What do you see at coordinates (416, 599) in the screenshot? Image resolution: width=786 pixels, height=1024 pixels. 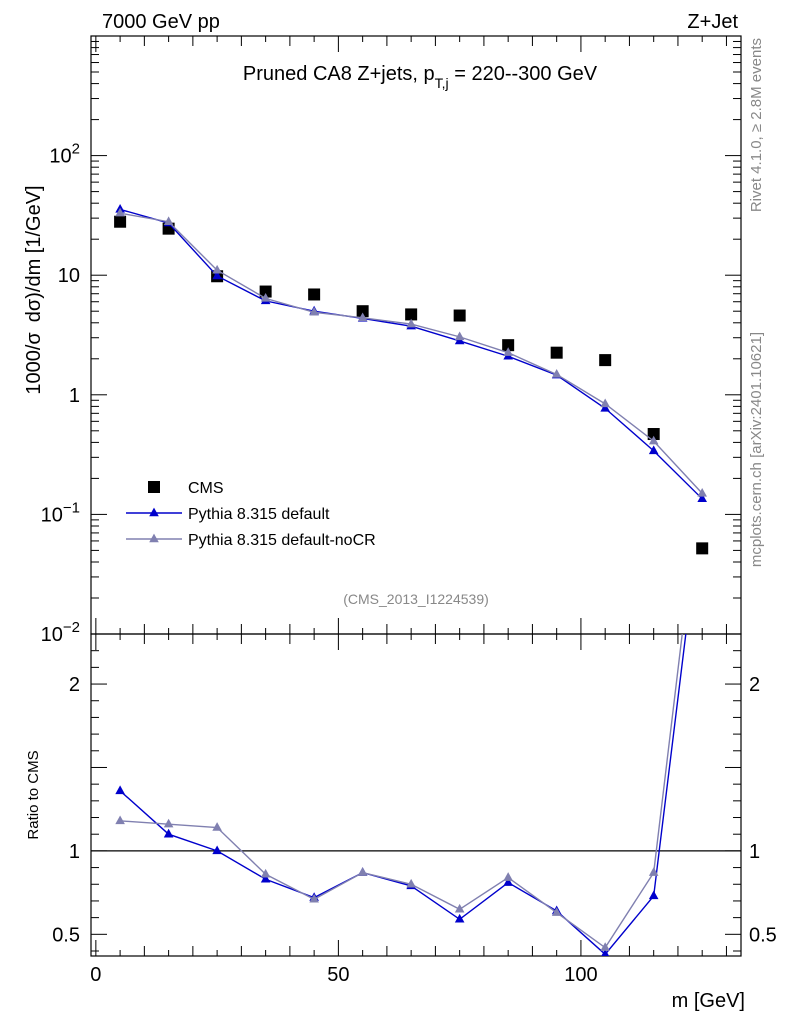 I see `analysis-id-label: (CMS_2013_I1224539)` at bounding box center [416, 599].